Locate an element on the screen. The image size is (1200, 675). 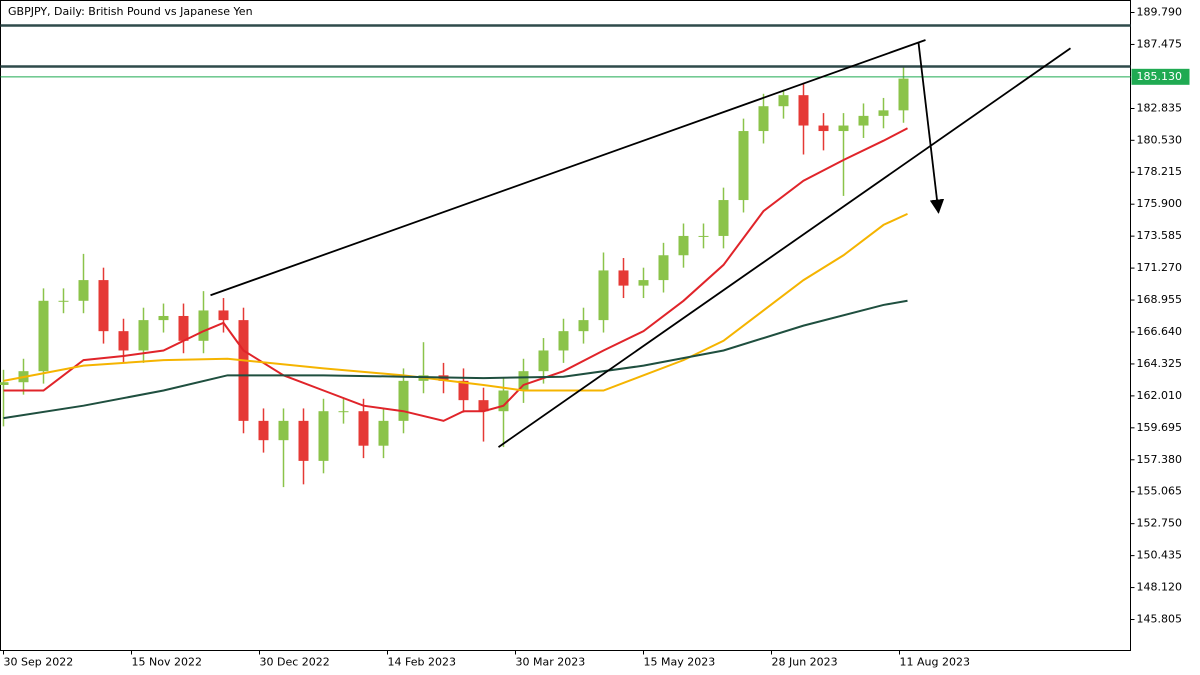
y-tick-label: 150.435 is located at coordinates (1160, 555).